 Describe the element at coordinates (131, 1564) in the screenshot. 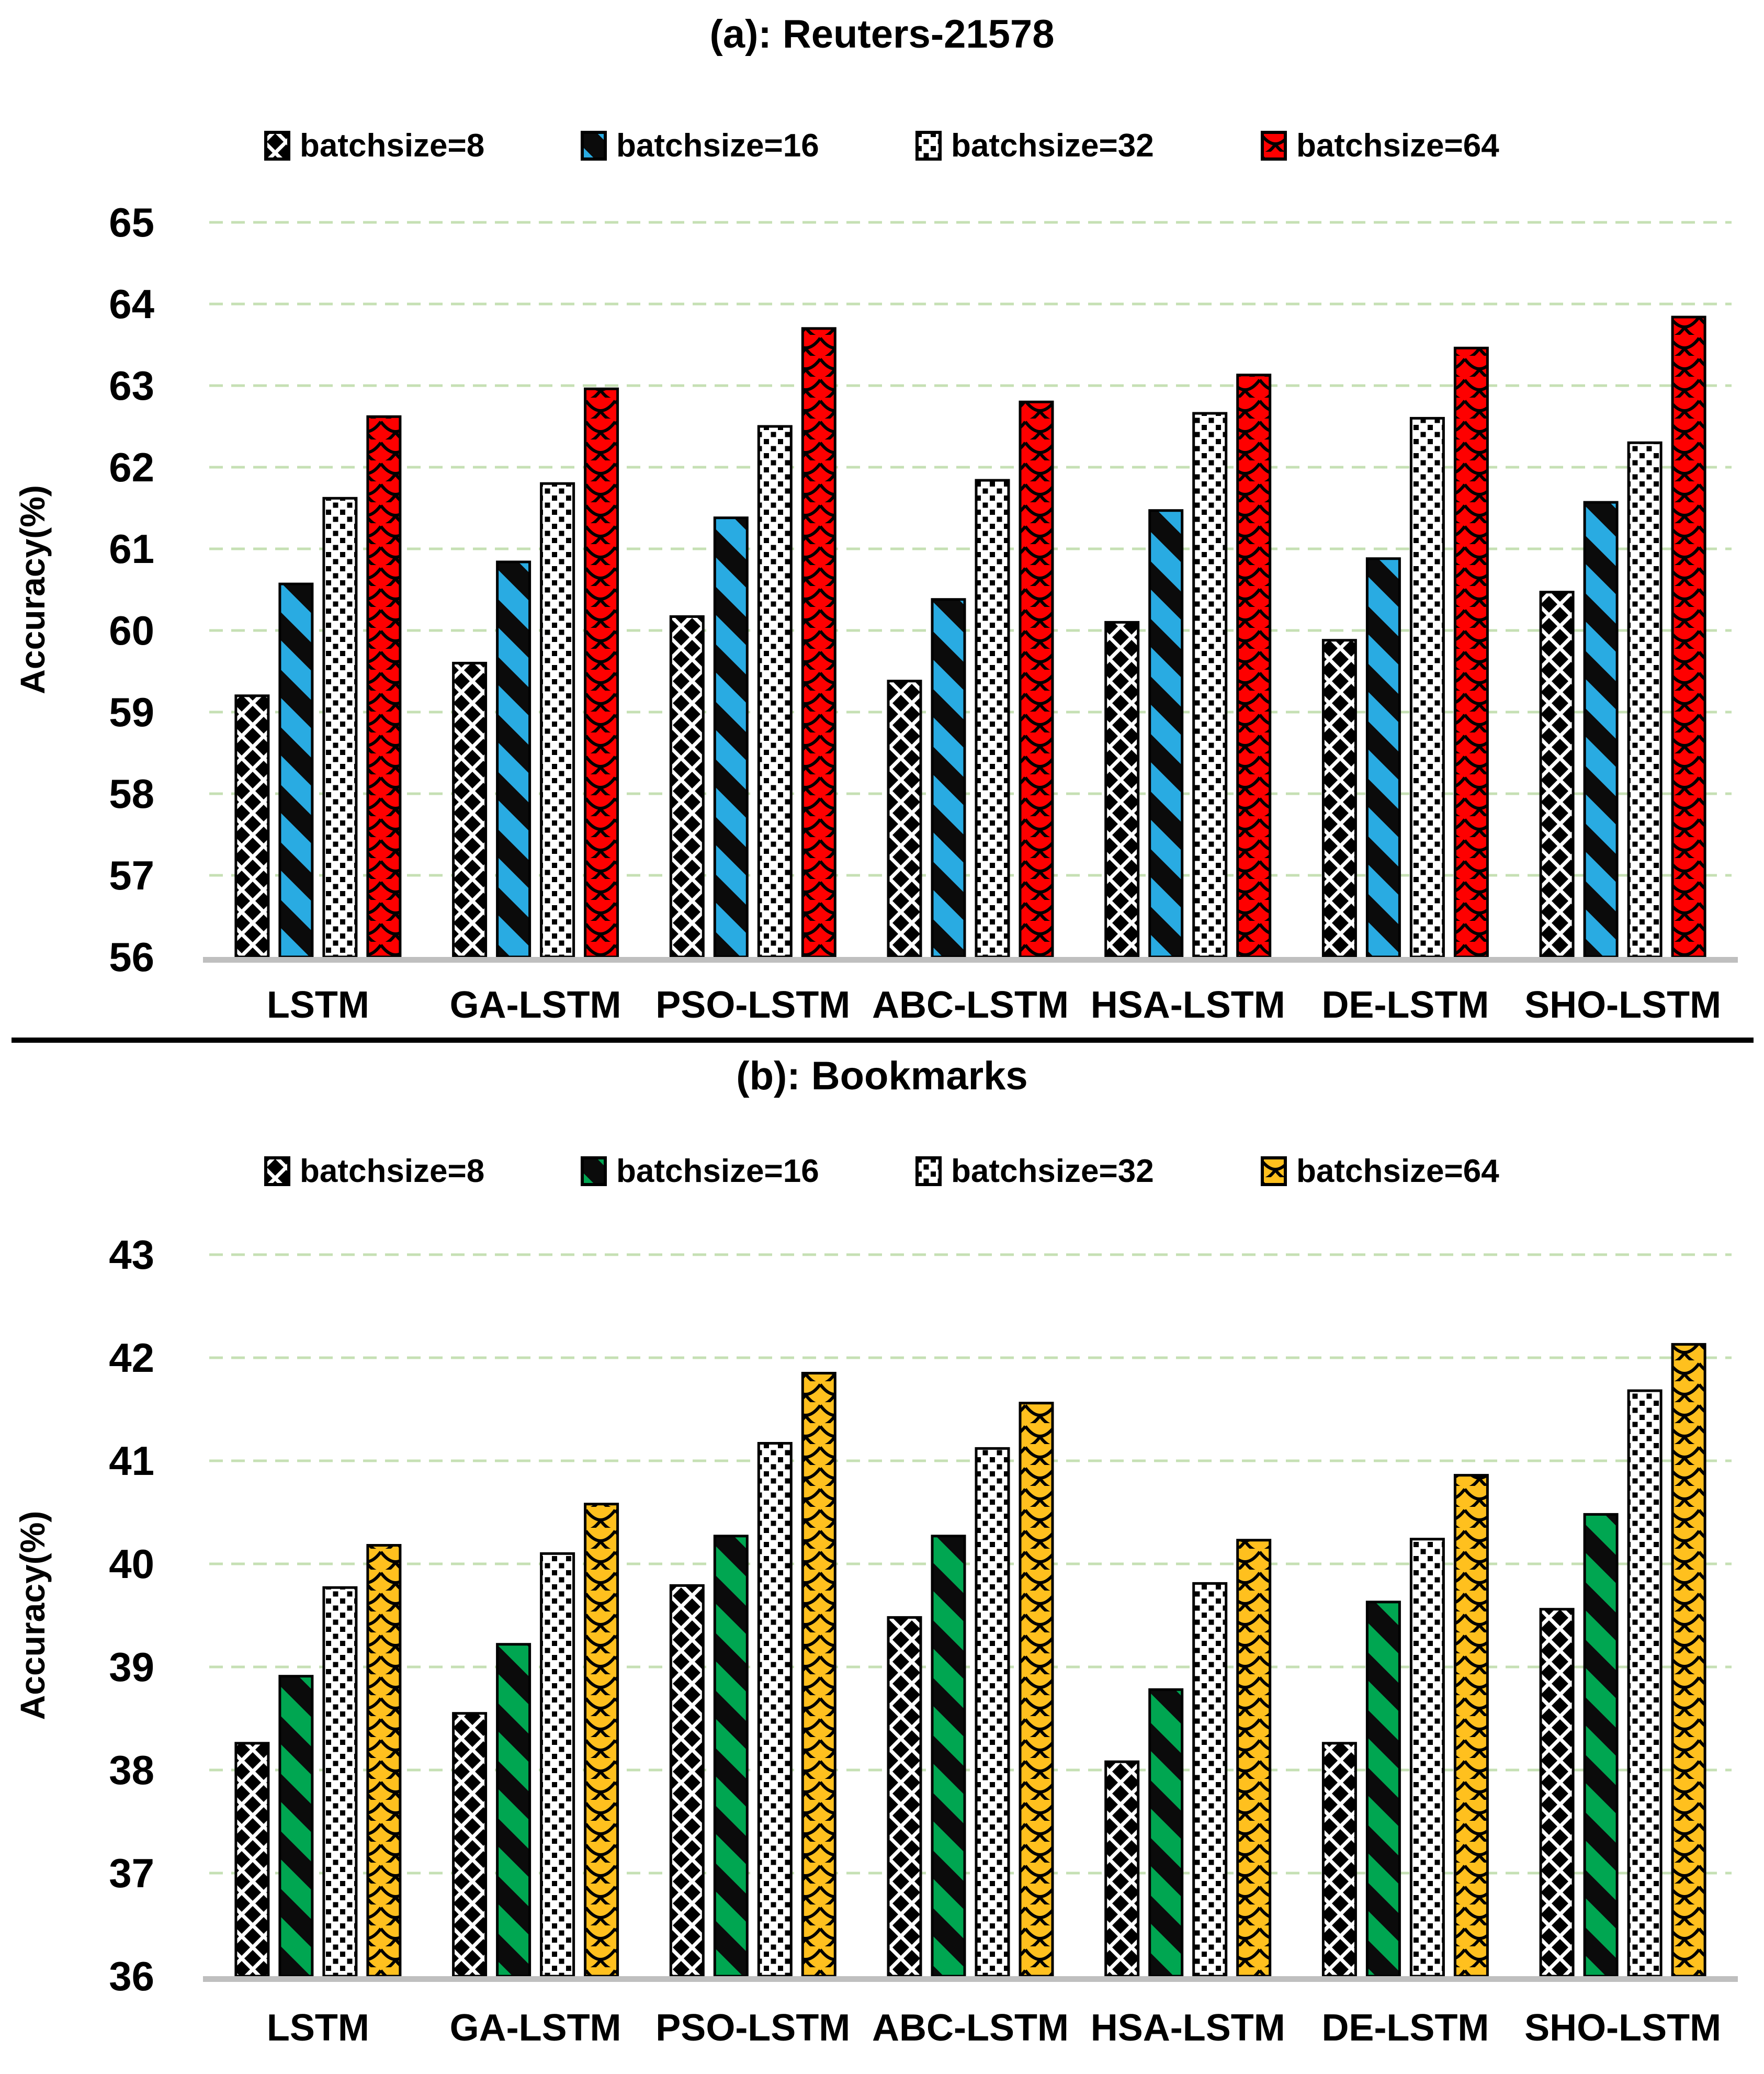

I see `y-tick-label: 40` at that location.